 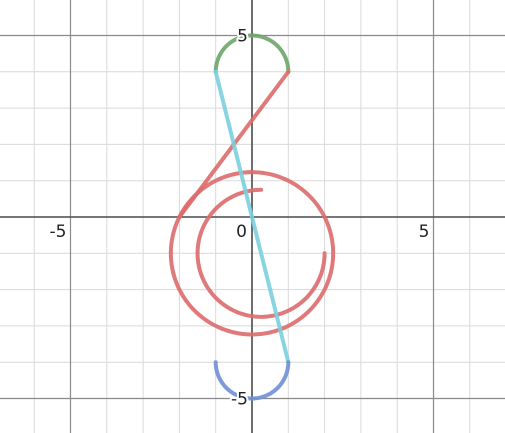 I want to click on y-tick-label-halo: -5, so click(x=239, y=400).